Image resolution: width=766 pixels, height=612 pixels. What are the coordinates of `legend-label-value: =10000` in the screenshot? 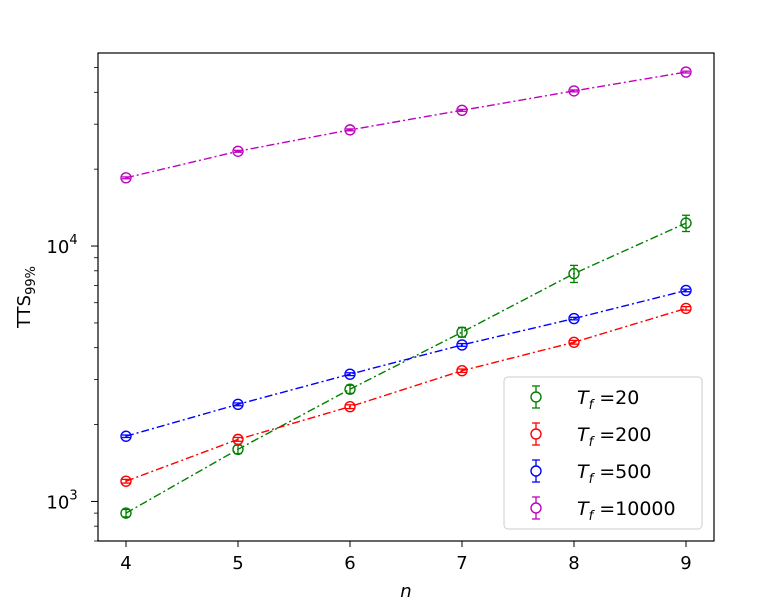 It's located at (634, 509).